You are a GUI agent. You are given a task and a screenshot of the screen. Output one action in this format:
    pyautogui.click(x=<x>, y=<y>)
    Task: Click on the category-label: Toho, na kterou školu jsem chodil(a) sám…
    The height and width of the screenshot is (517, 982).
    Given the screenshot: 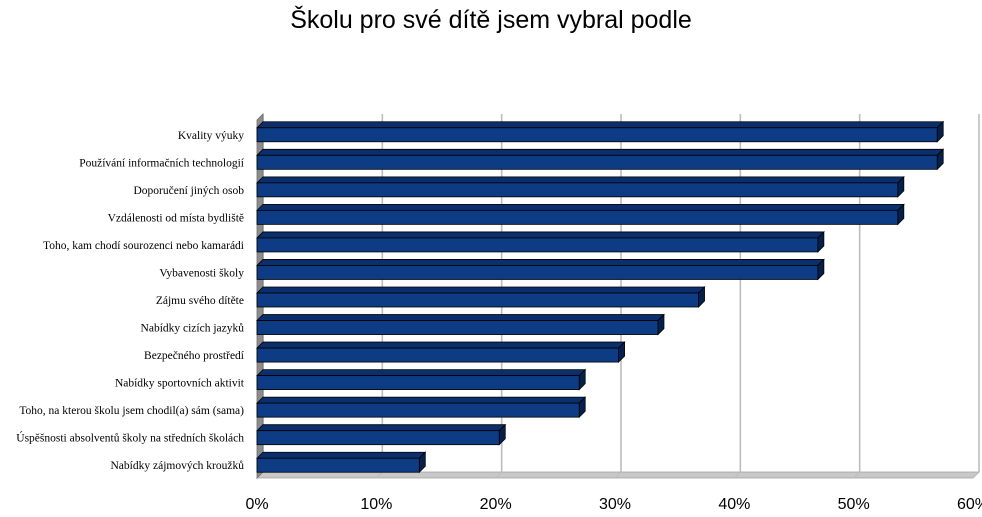 What is the action you would take?
    pyautogui.click(x=131, y=411)
    